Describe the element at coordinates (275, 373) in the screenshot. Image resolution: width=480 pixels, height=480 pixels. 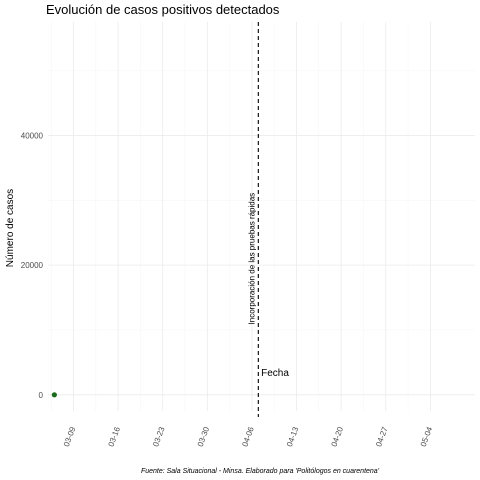
I see `x-axis-label: Fecha` at that location.